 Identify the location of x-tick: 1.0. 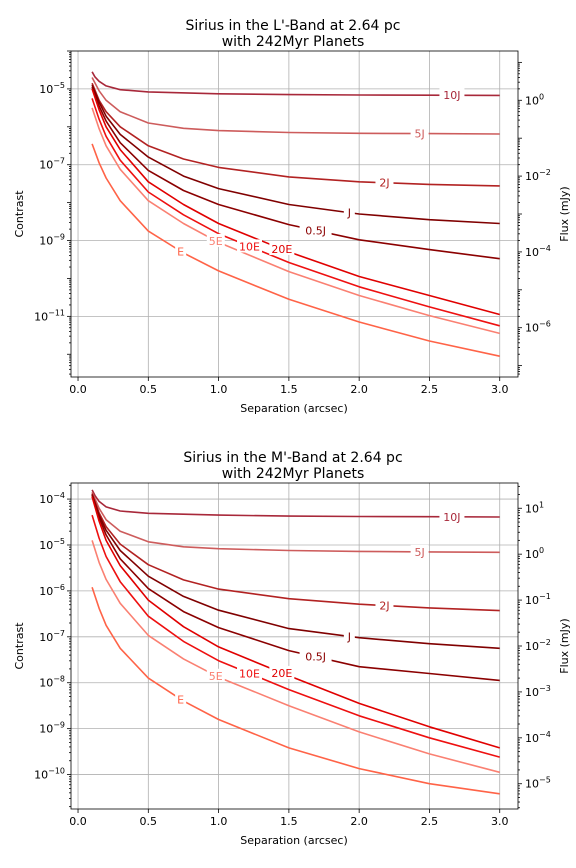
(219, 386).